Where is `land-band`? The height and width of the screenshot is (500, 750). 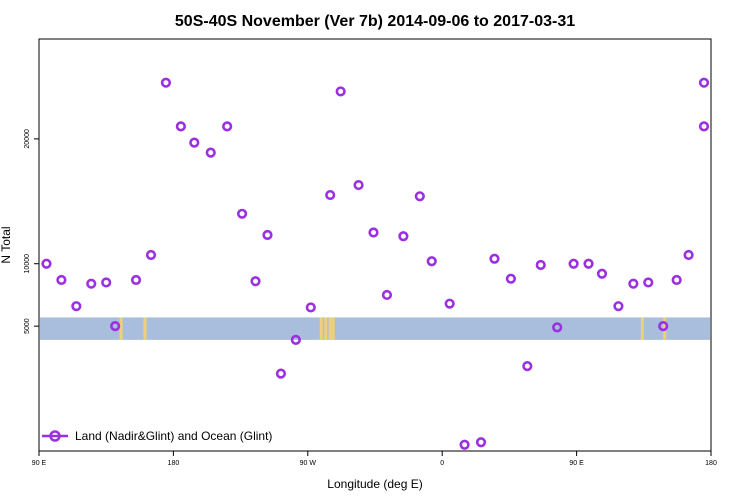 land-band is located at coordinates (375, 328).